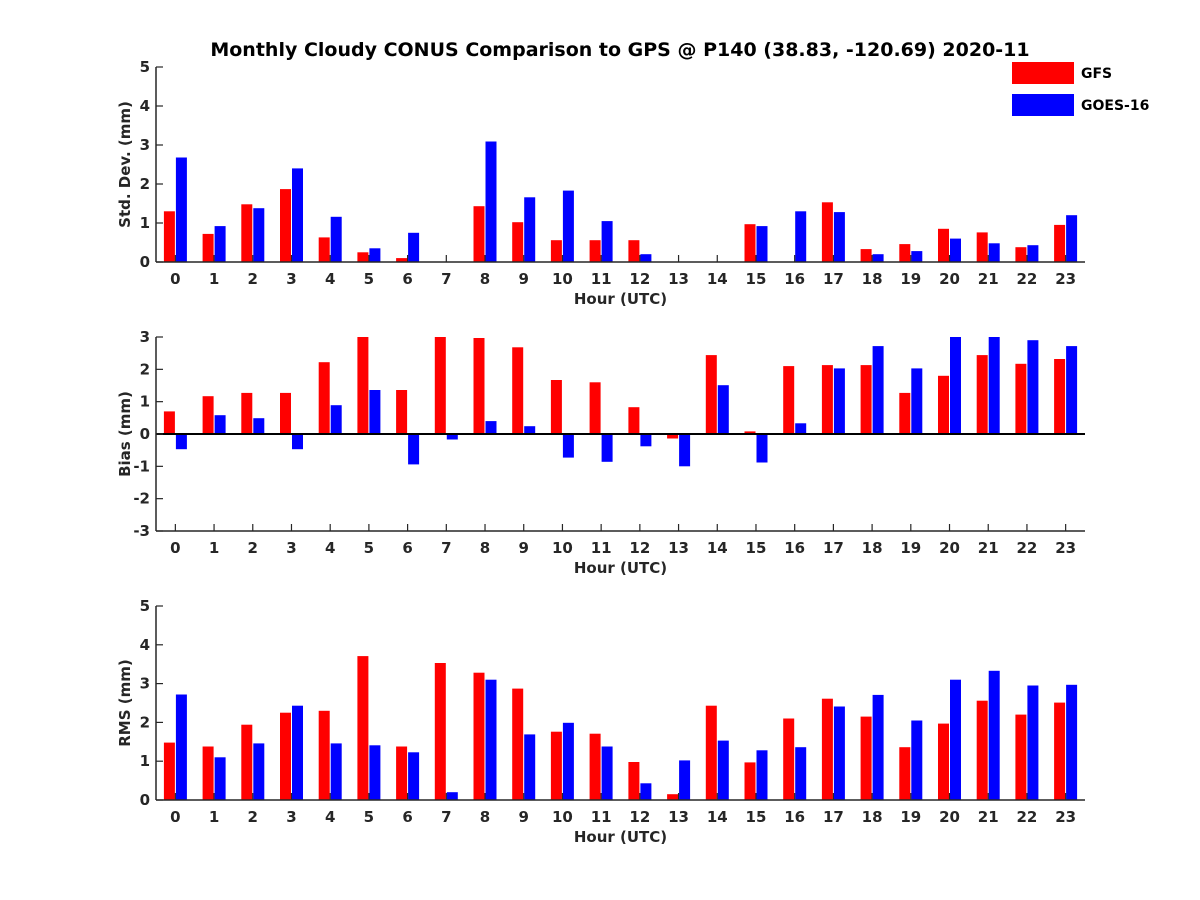 The width and height of the screenshot is (1200, 900). I want to click on x-tick-label: 4, so click(330, 279).